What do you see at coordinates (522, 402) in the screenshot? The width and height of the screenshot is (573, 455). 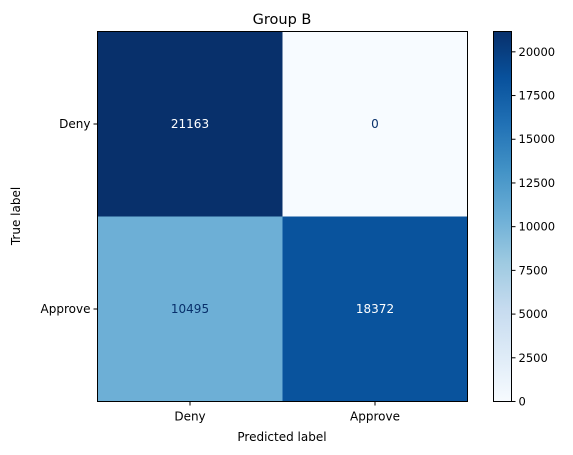 I see `colorbar-tick-label: 0` at bounding box center [522, 402].